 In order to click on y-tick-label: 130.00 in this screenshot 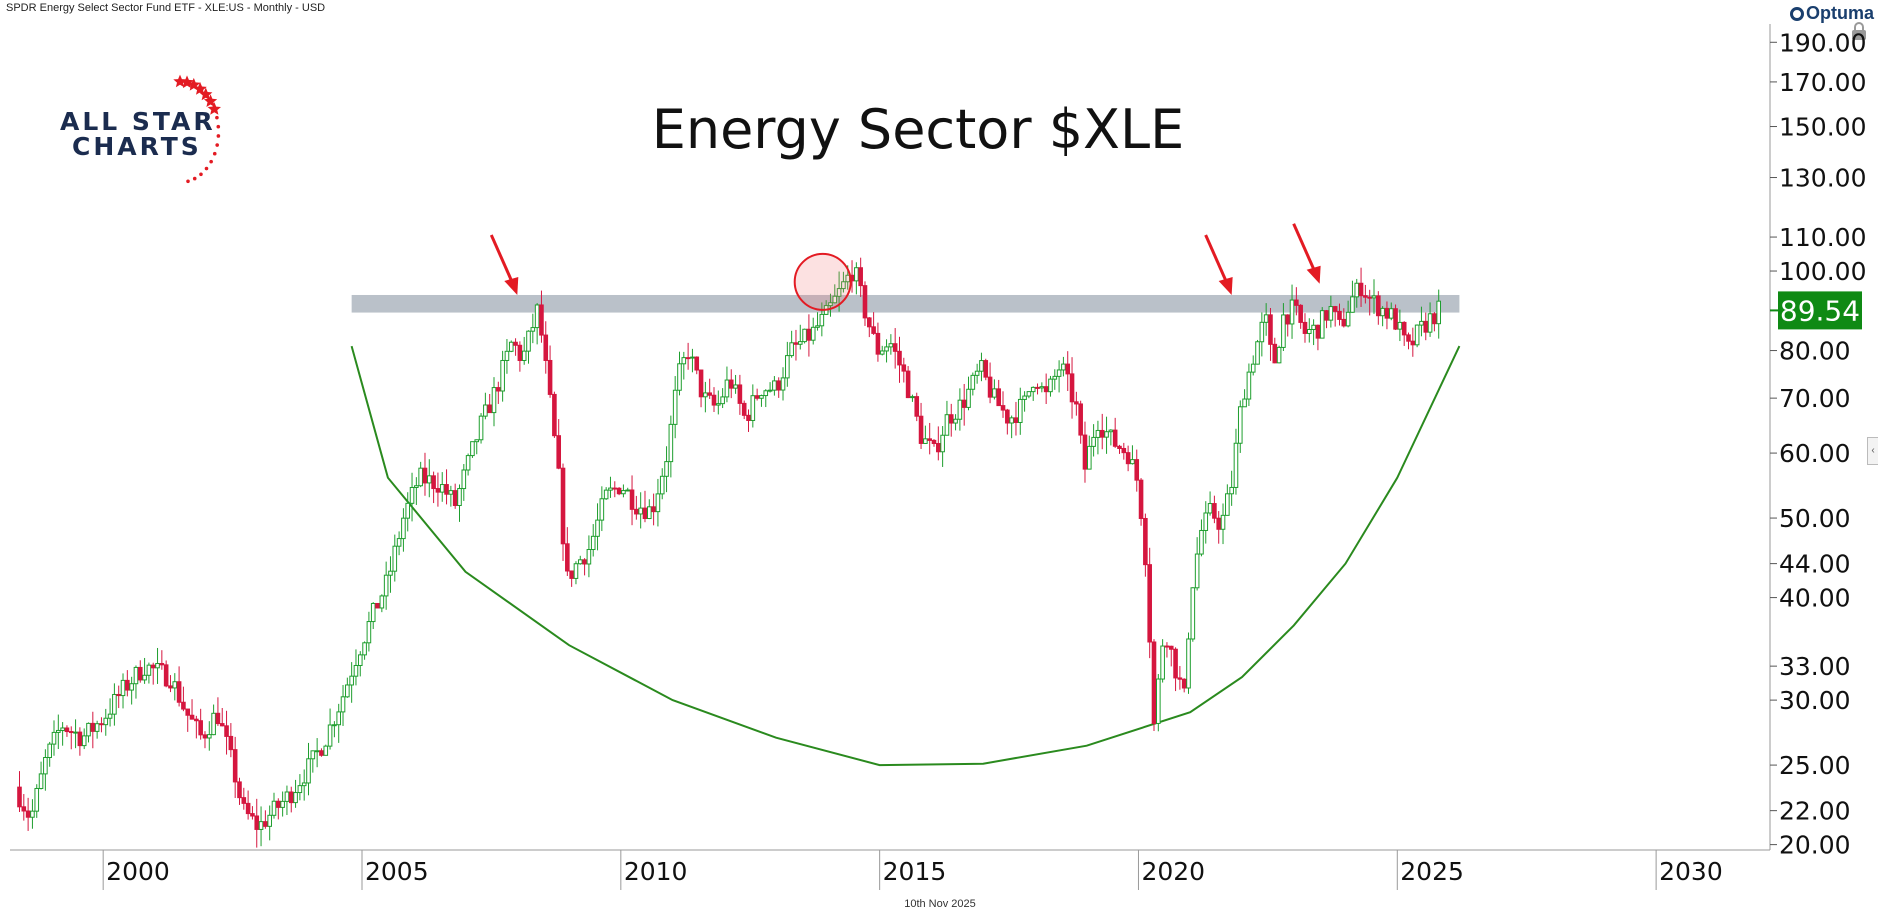, I will do `click(1822, 178)`.